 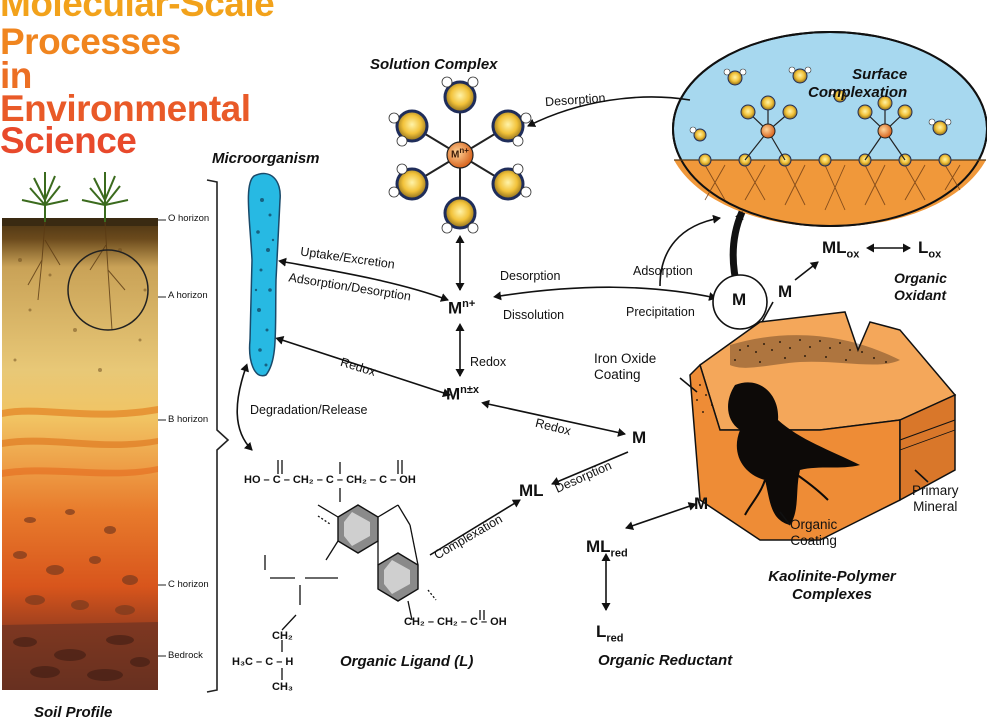 I want to click on heading-organic-ligand: Organic Ligand (L), so click(x=407, y=661).